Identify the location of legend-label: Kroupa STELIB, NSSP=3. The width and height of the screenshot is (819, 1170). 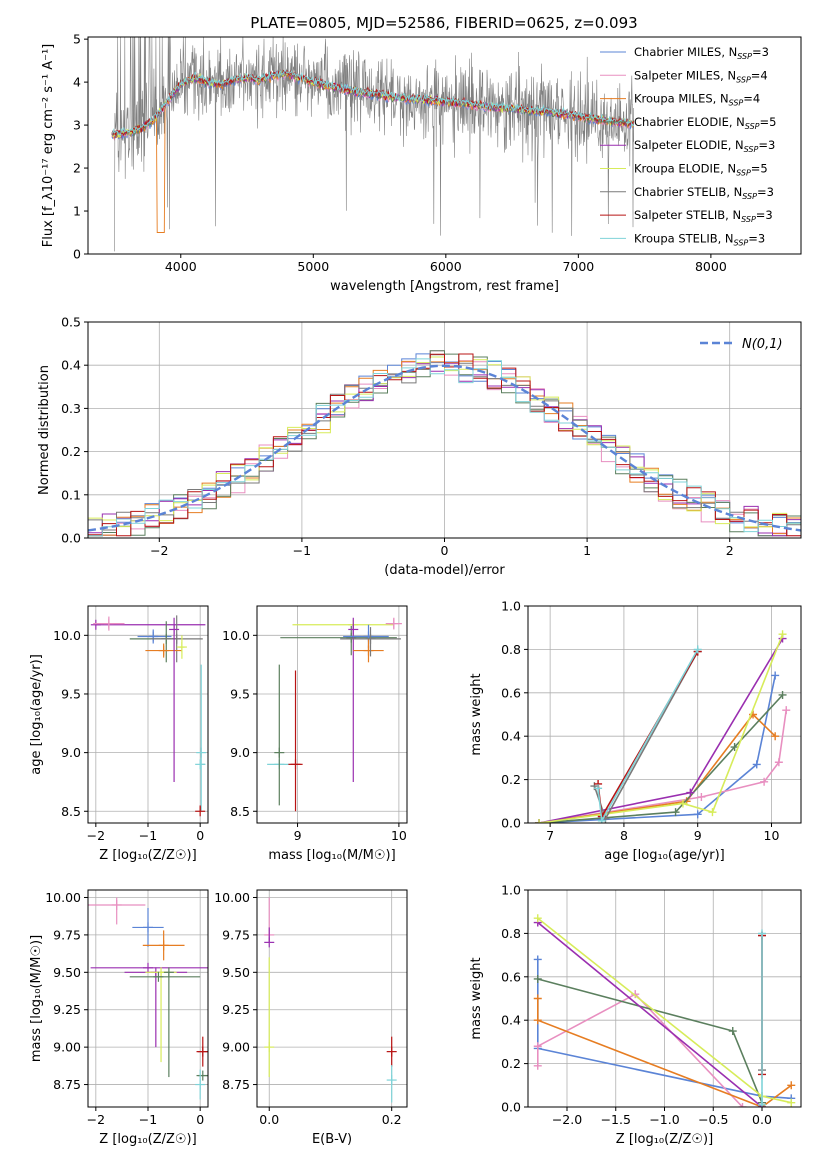
(699, 239).